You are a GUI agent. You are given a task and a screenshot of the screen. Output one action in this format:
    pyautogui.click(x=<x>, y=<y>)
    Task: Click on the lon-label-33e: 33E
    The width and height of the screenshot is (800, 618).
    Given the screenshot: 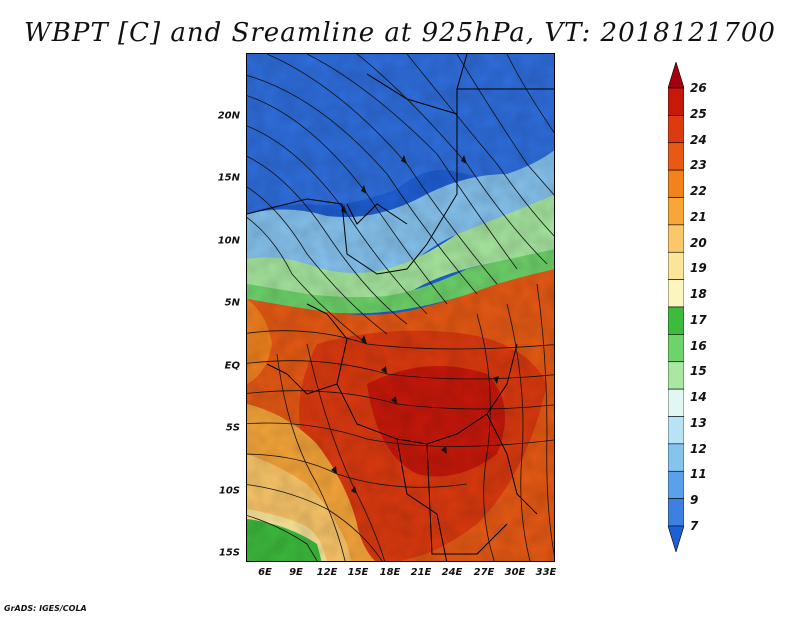 What is the action you would take?
    pyautogui.click(x=546, y=572)
    